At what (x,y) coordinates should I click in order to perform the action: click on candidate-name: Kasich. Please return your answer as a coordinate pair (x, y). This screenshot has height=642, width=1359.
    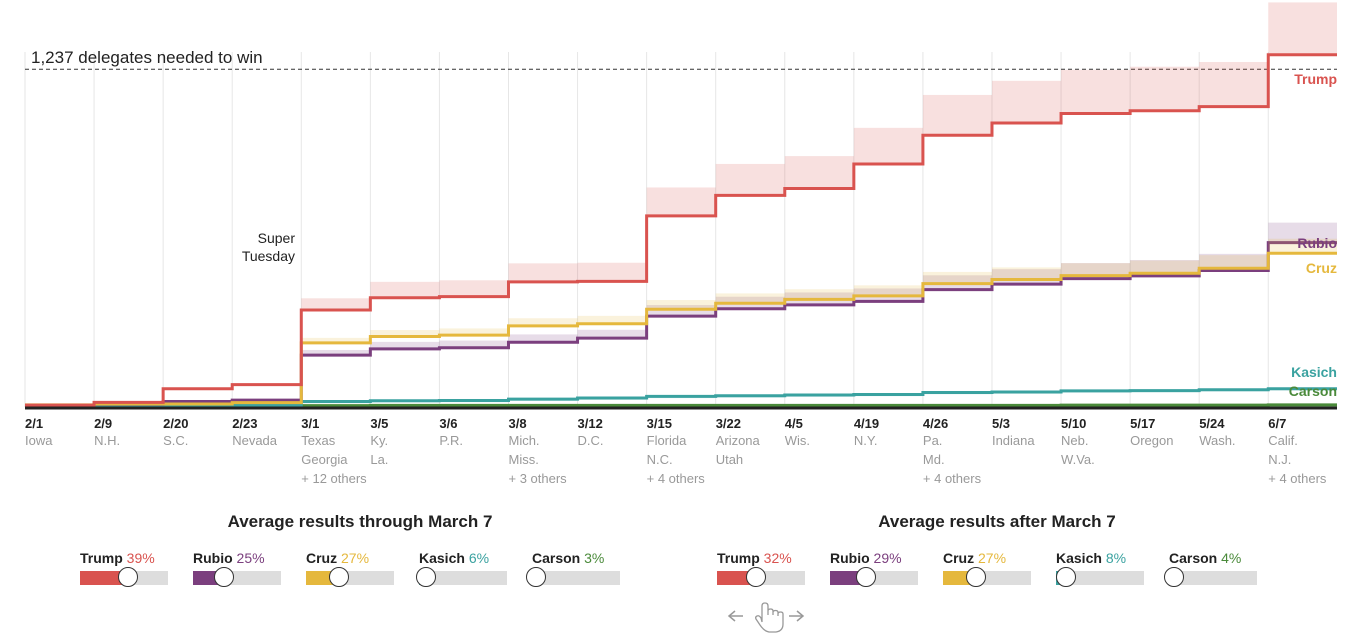
    Looking at the image, I should click on (444, 558).